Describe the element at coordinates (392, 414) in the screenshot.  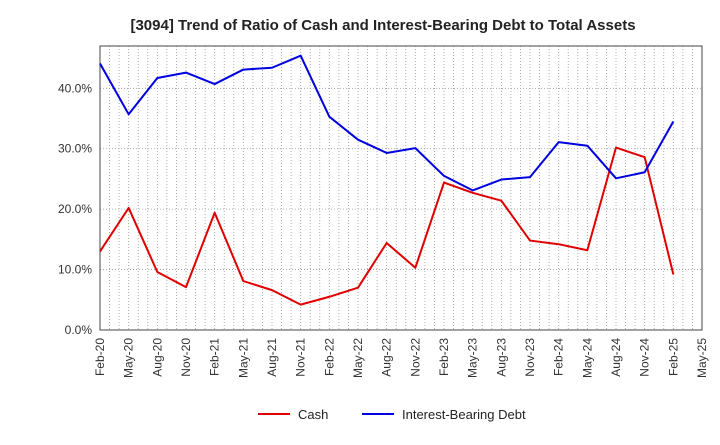
I see `legend: Cash Interest-Bearing Debt` at that location.